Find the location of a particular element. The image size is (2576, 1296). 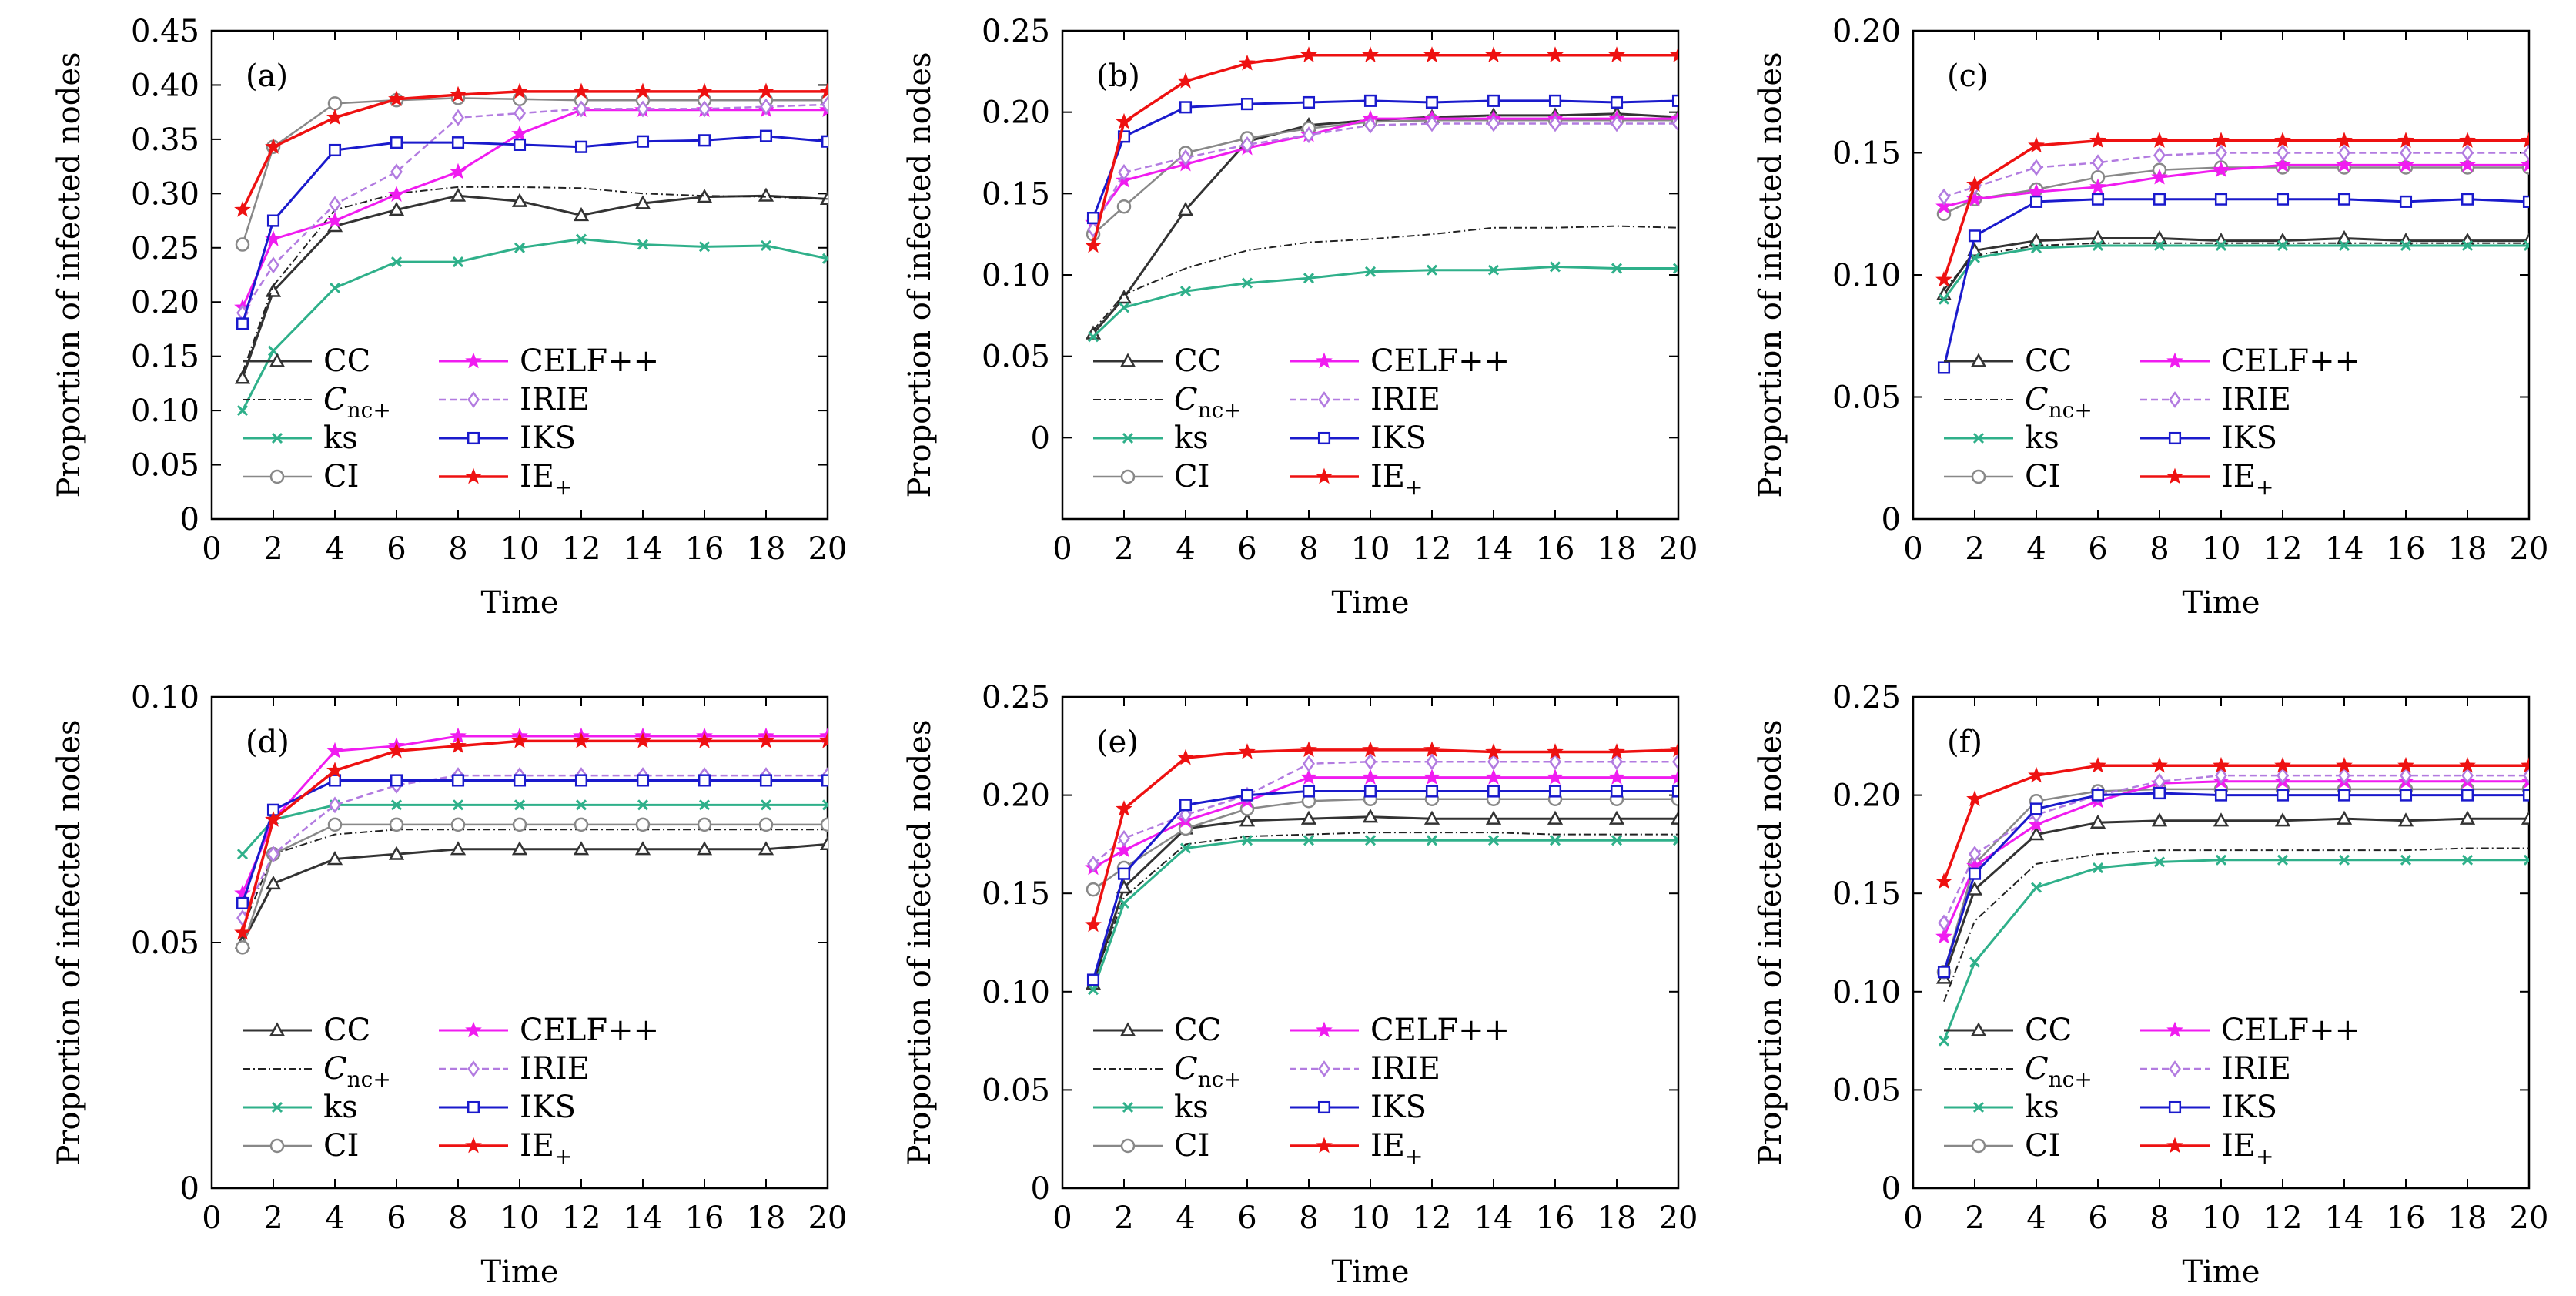

legend-marker-irie is located at coordinates (474, 1068).